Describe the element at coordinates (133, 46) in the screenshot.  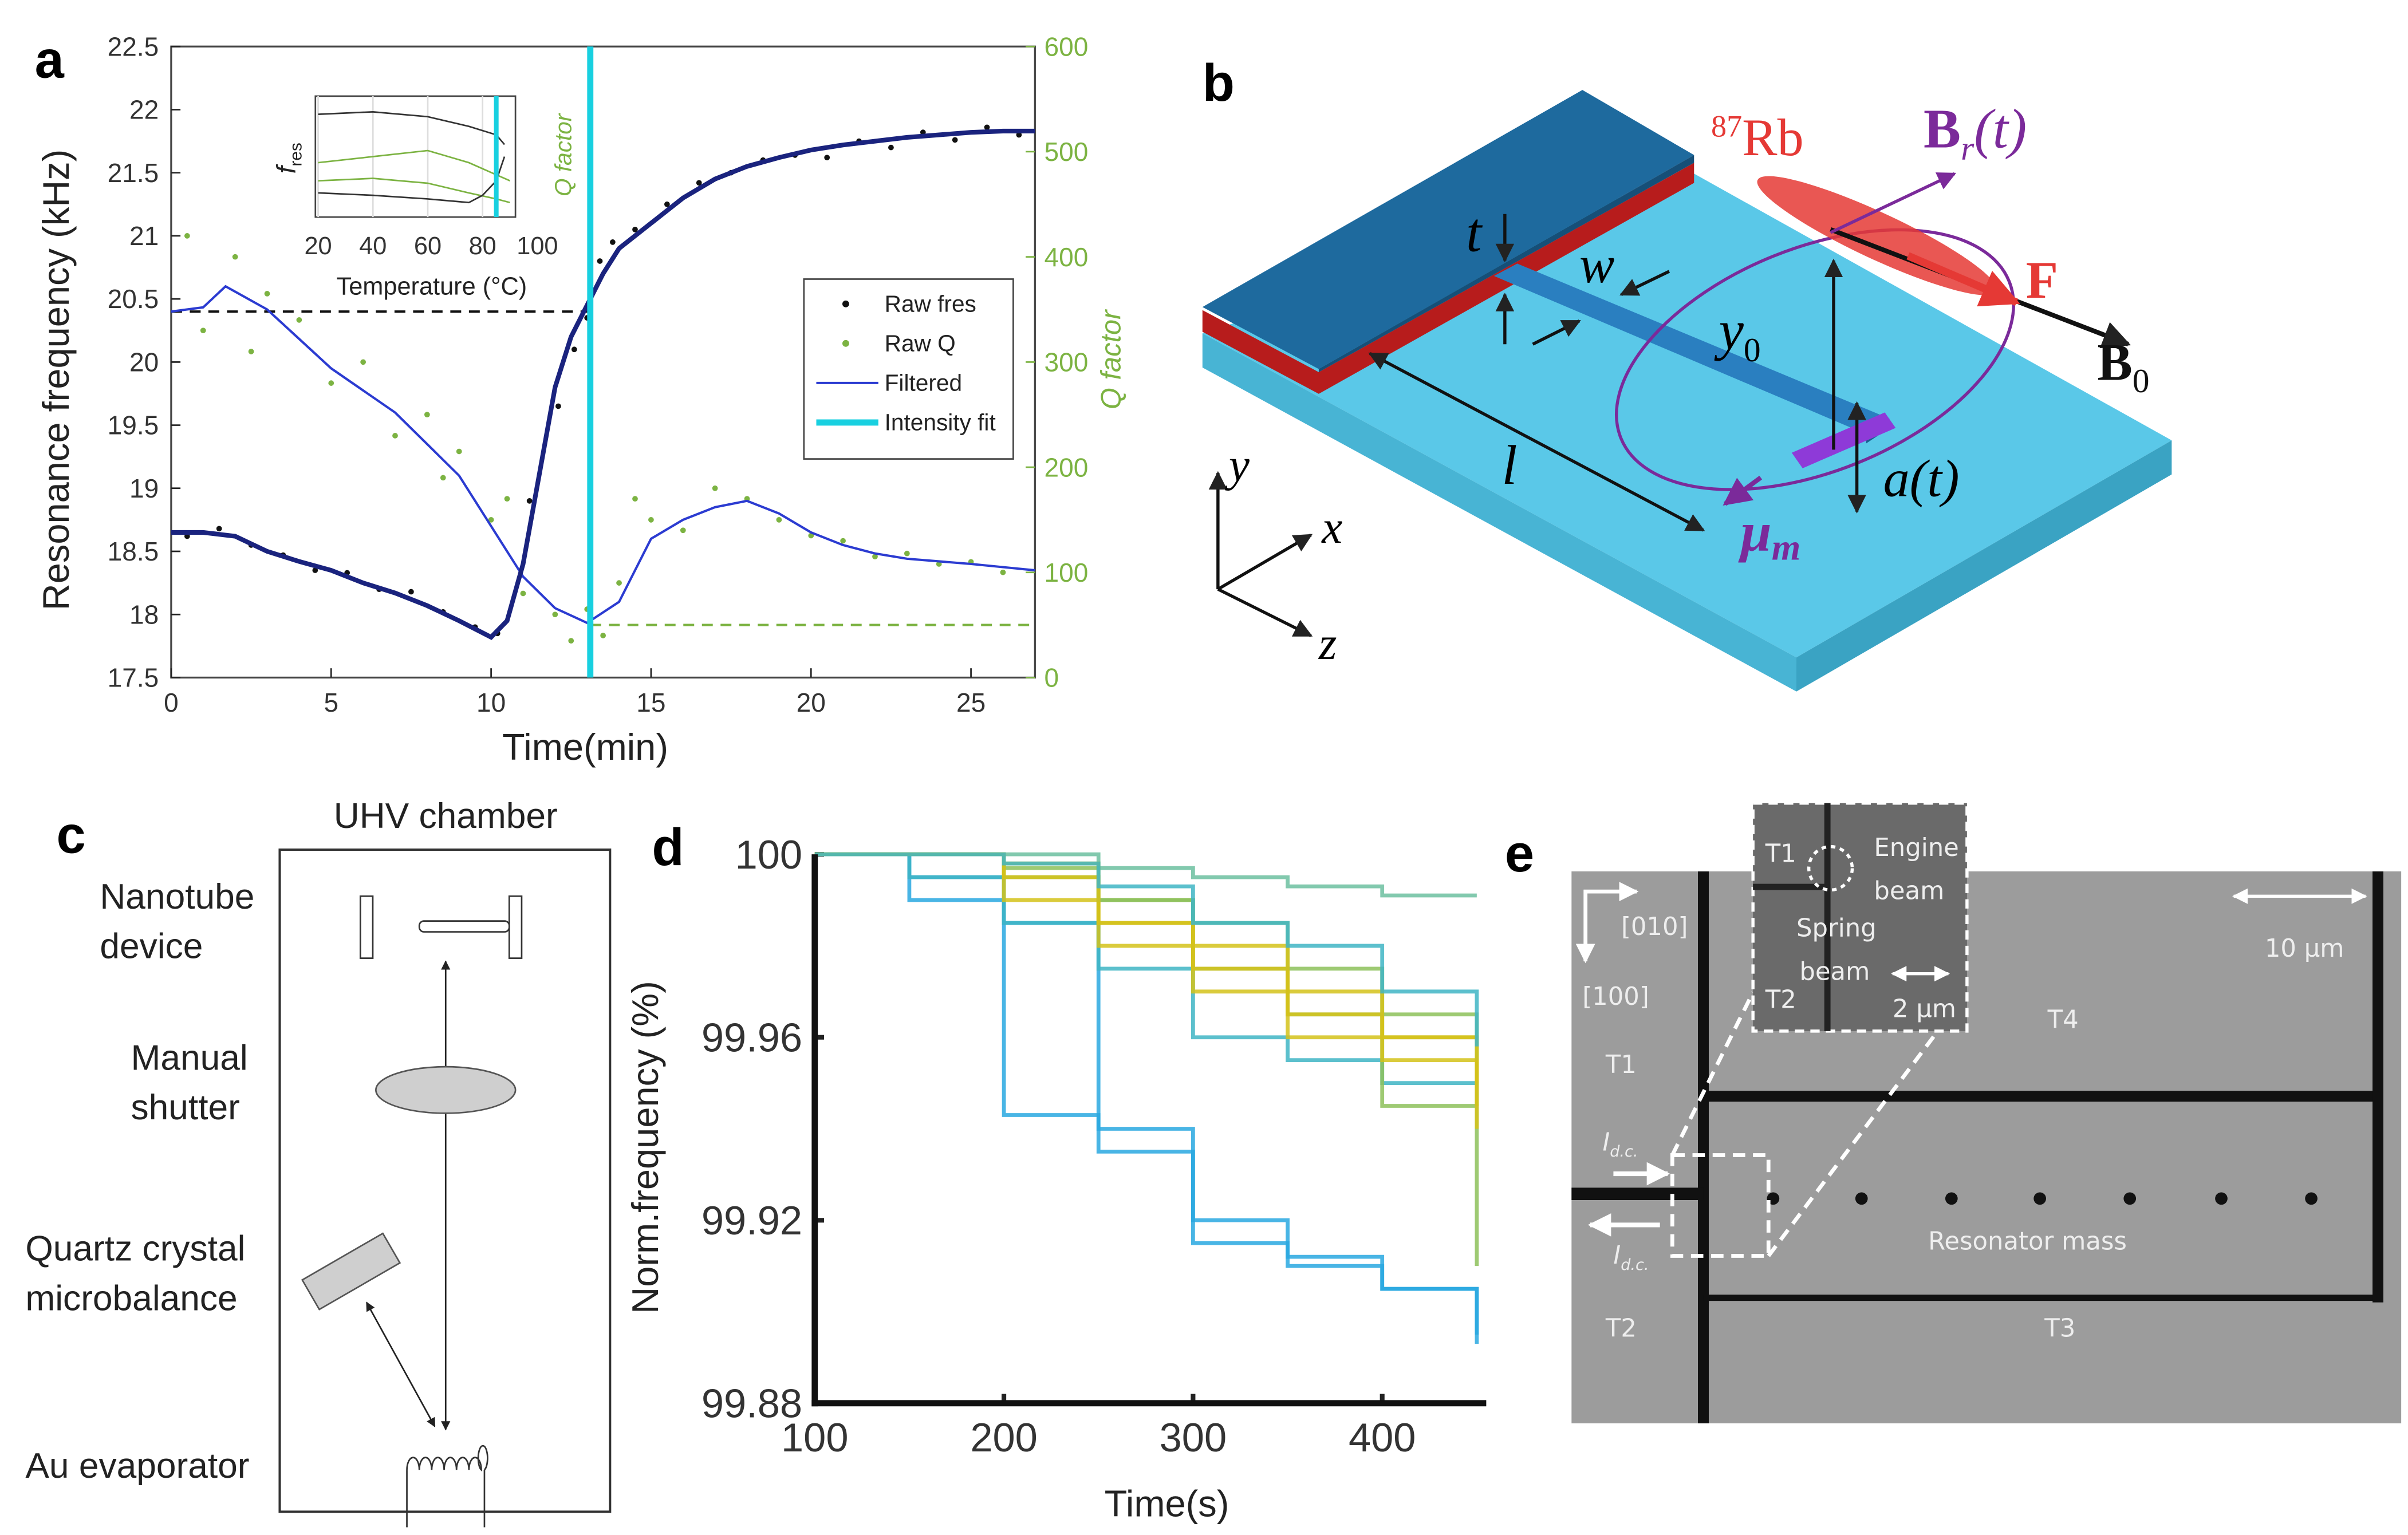
I see `y-tick-label: 22.5` at that location.